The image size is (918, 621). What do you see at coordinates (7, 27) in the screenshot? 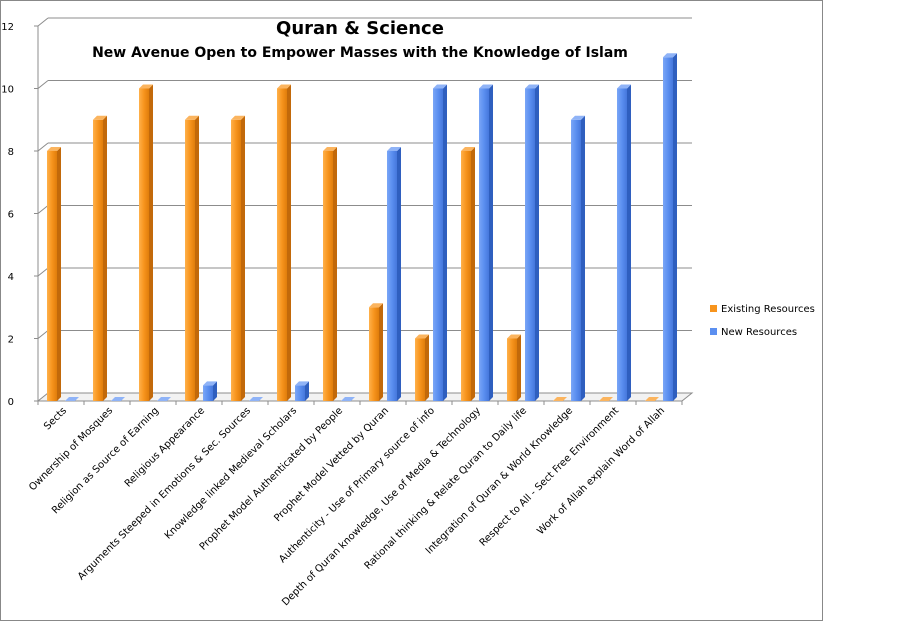
I see `y-tick-label: 12` at bounding box center [7, 27].